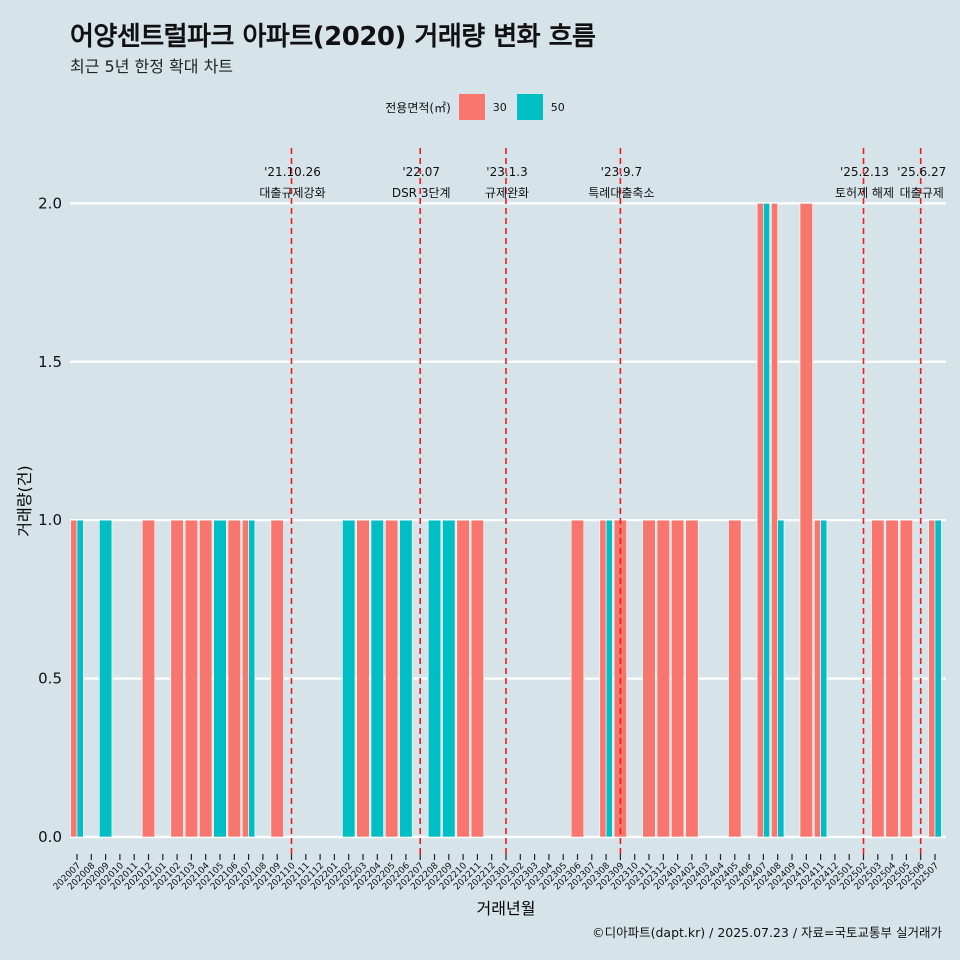 The height and width of the screenshot is (960, 960). I want to click on event-date-label: '25.6.27, so click(921, 172).